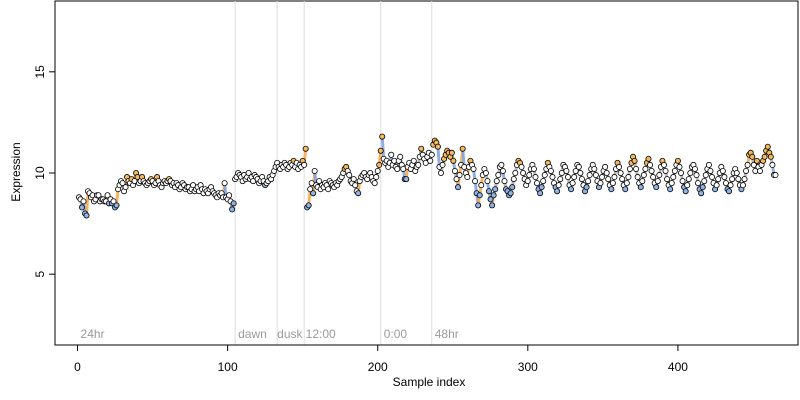 Image resolution: width=800 pixels, height=400 pixels. I want to click on phase-label-5: 48hr, so click(447, 334).